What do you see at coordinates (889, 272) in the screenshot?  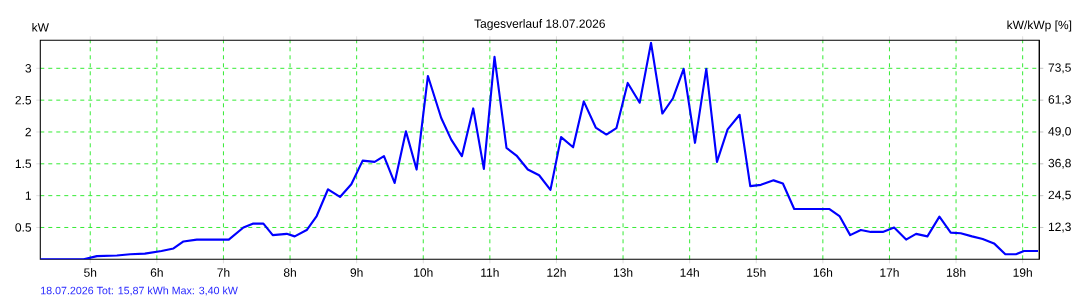 I see `x-tick-label: 17h` at bounding box center [889, 272].